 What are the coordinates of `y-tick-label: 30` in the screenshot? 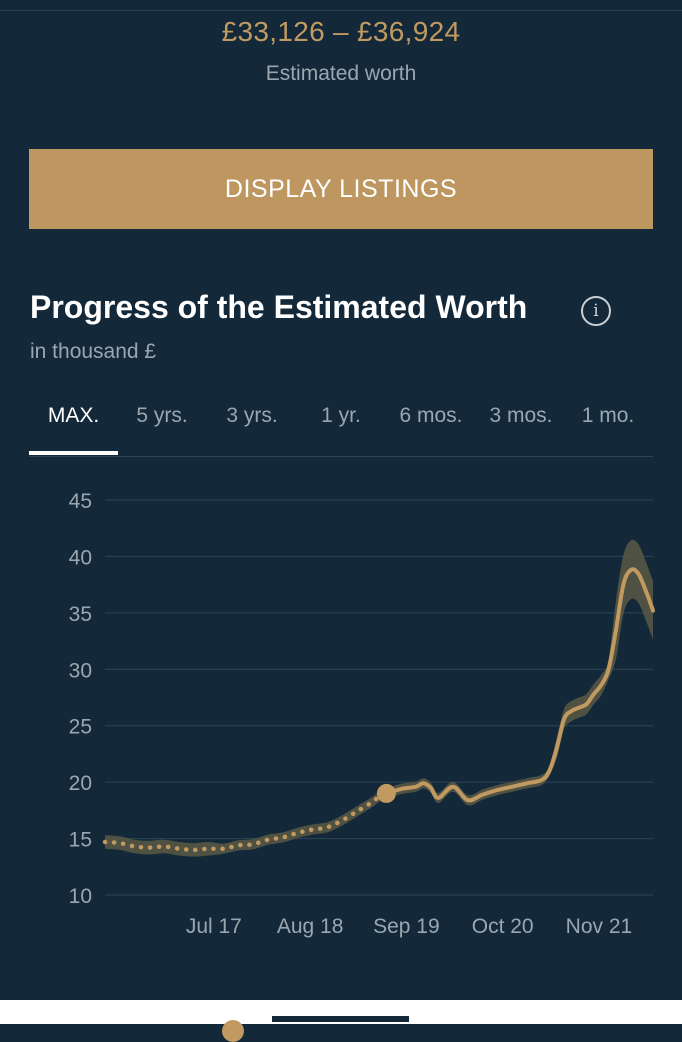 It's located at (80, 670).